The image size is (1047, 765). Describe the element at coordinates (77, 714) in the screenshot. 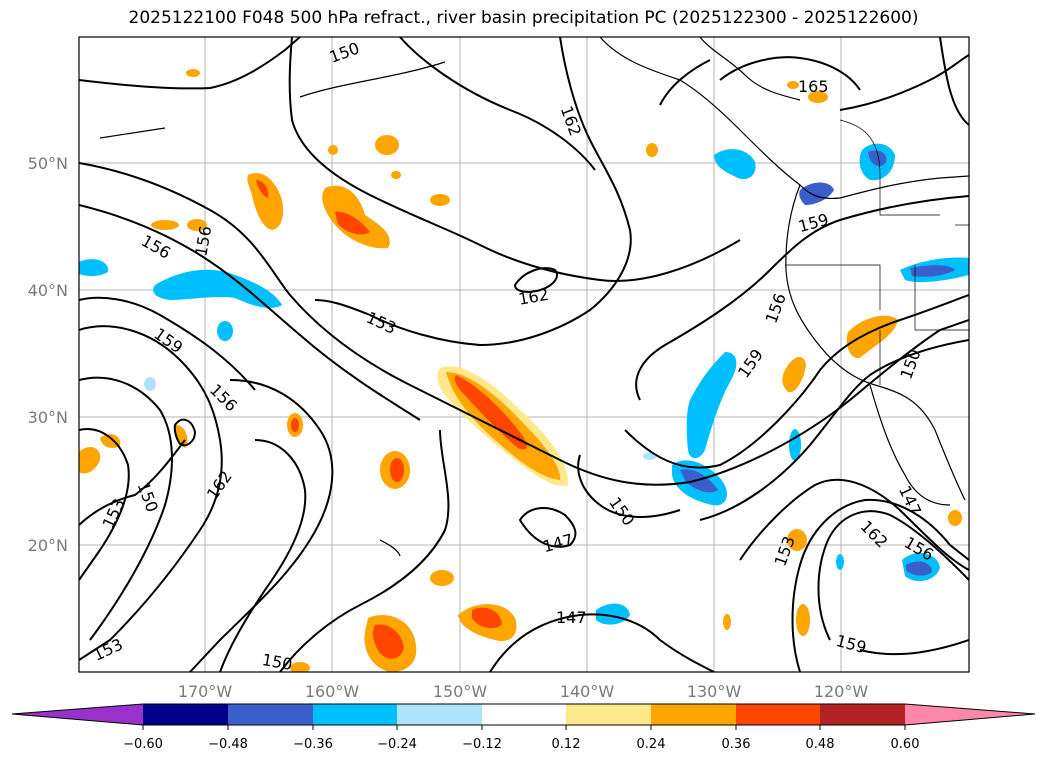

I see `colorbar-min-extend` at that location.